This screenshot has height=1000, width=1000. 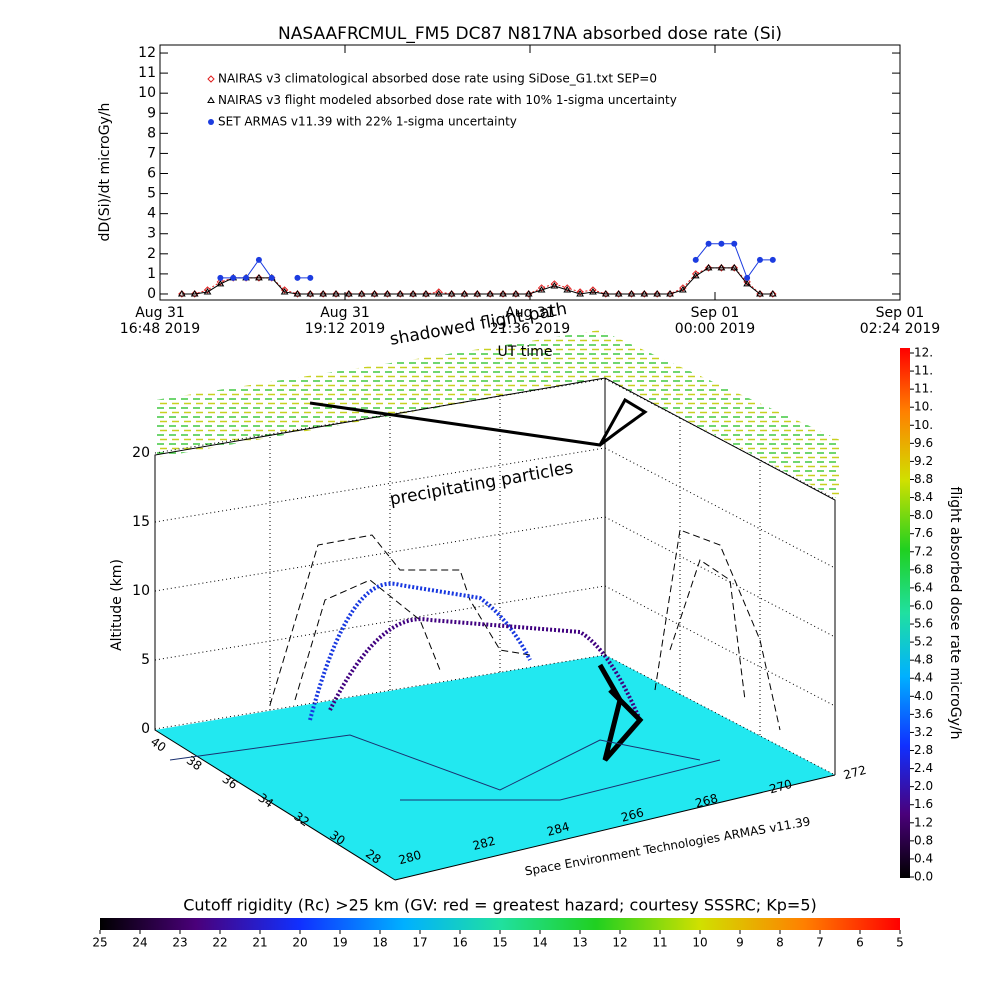 What do you see at coordinates (160, 313) in the screenshot?
I see `x-tick-label: Aug 31` at bounding box center [160, 313].